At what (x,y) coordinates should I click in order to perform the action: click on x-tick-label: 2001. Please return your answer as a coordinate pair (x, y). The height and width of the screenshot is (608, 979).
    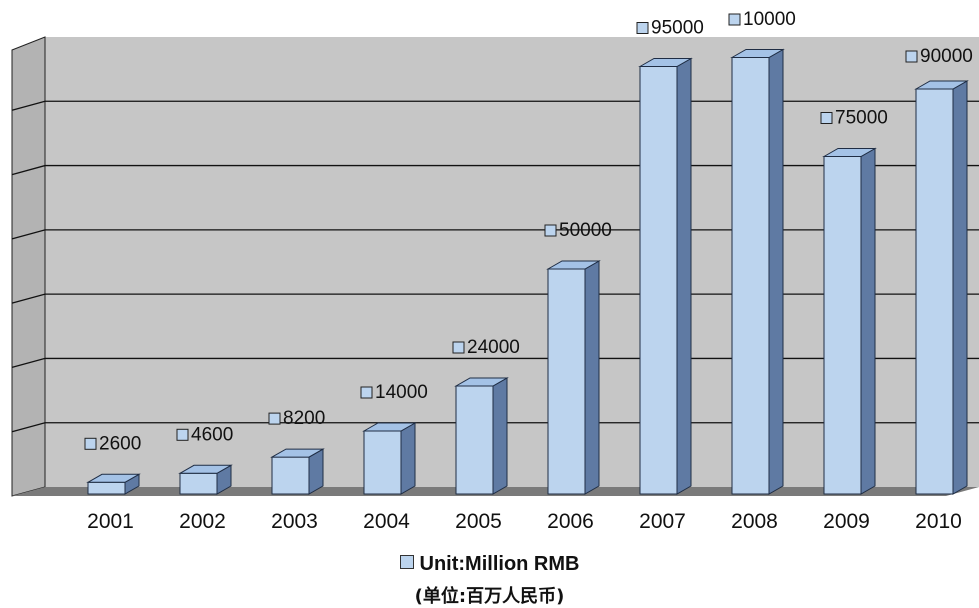
    Looking at the image, I should click on (110, 521).